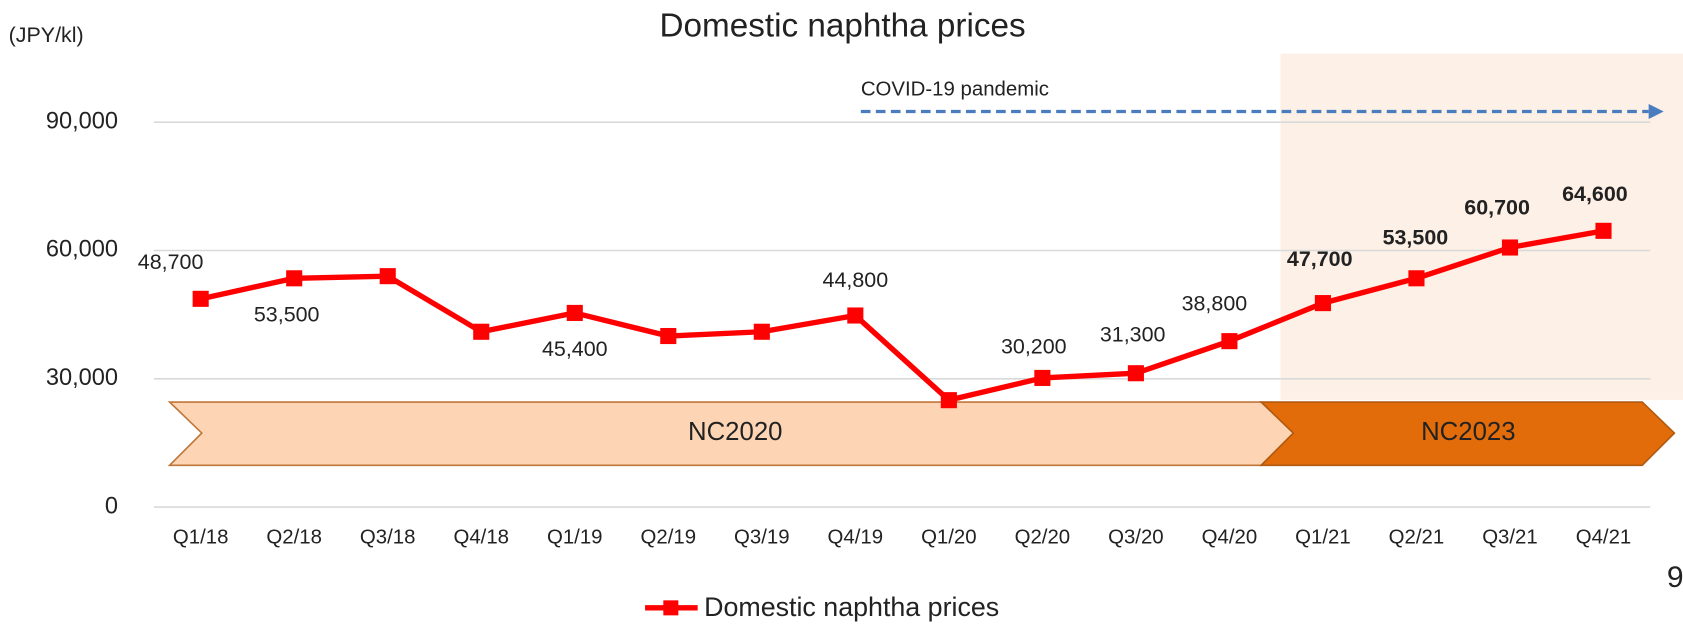 This screenshot has width=1683, height=625. Describe the element at coordinates (388, 538) in the screenshot. I see `x-tick-label: Q3/18` at that location.